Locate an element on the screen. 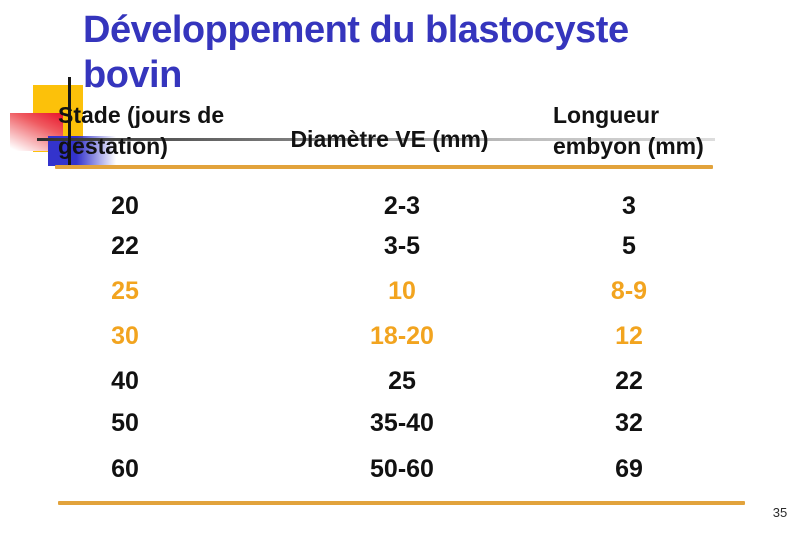  cell-diametre: 50-60 is located at coordinates (402, 469).